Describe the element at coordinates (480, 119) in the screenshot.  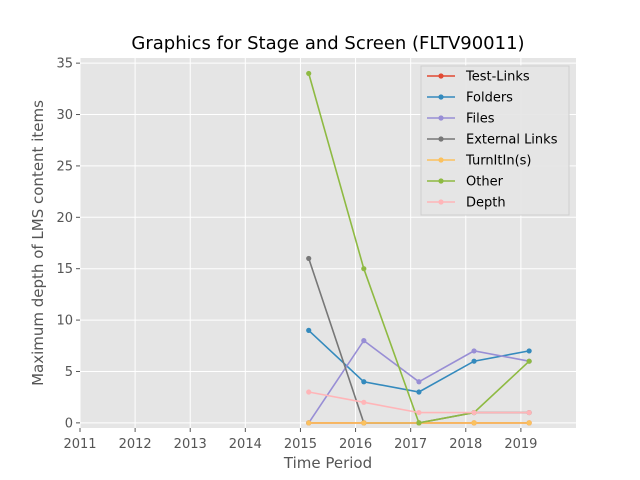
I see `legend-label: Files` at that location.